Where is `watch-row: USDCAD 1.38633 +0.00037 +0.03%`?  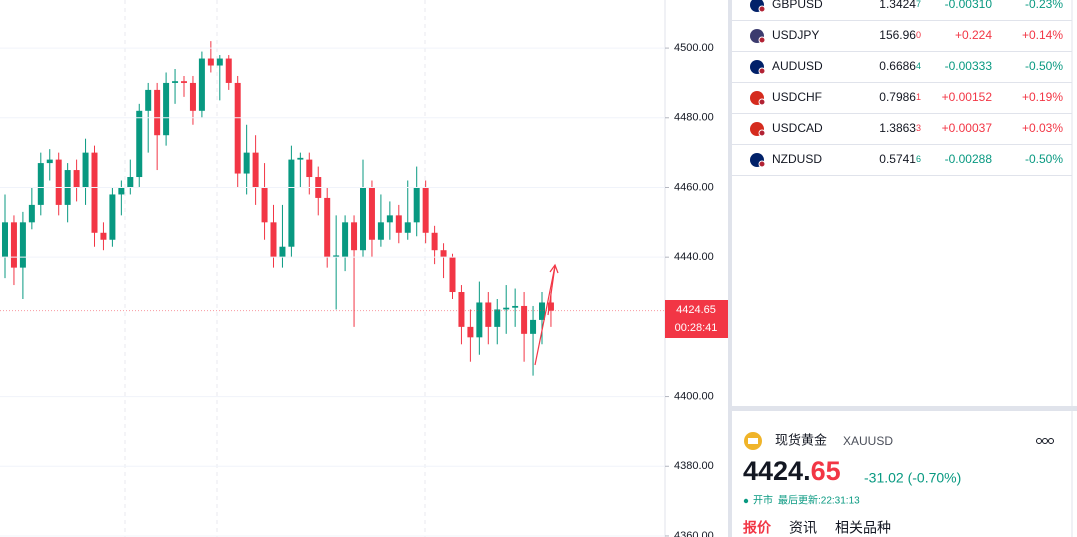
watch-row: USDCAD 1.38633 +0.00037 +0.03% is located at coordinates (902, 133).